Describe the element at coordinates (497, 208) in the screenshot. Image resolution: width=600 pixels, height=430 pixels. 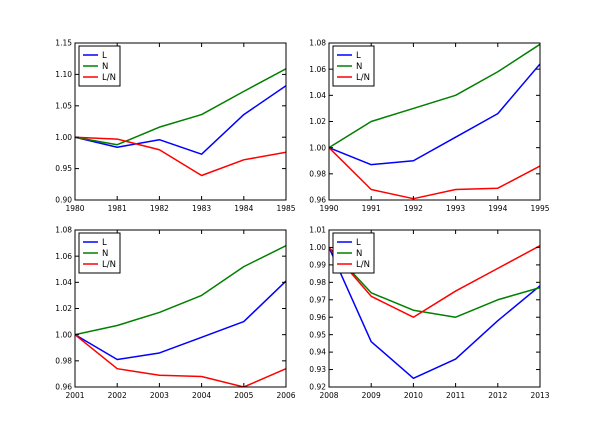
I see `x-tick-label: 1994` at that location.